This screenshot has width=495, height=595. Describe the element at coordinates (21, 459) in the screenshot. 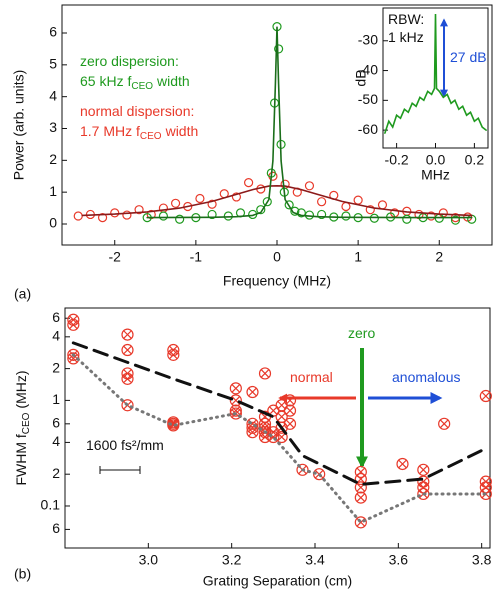

I see `y-axis-label-main: FWHM f` at that location.